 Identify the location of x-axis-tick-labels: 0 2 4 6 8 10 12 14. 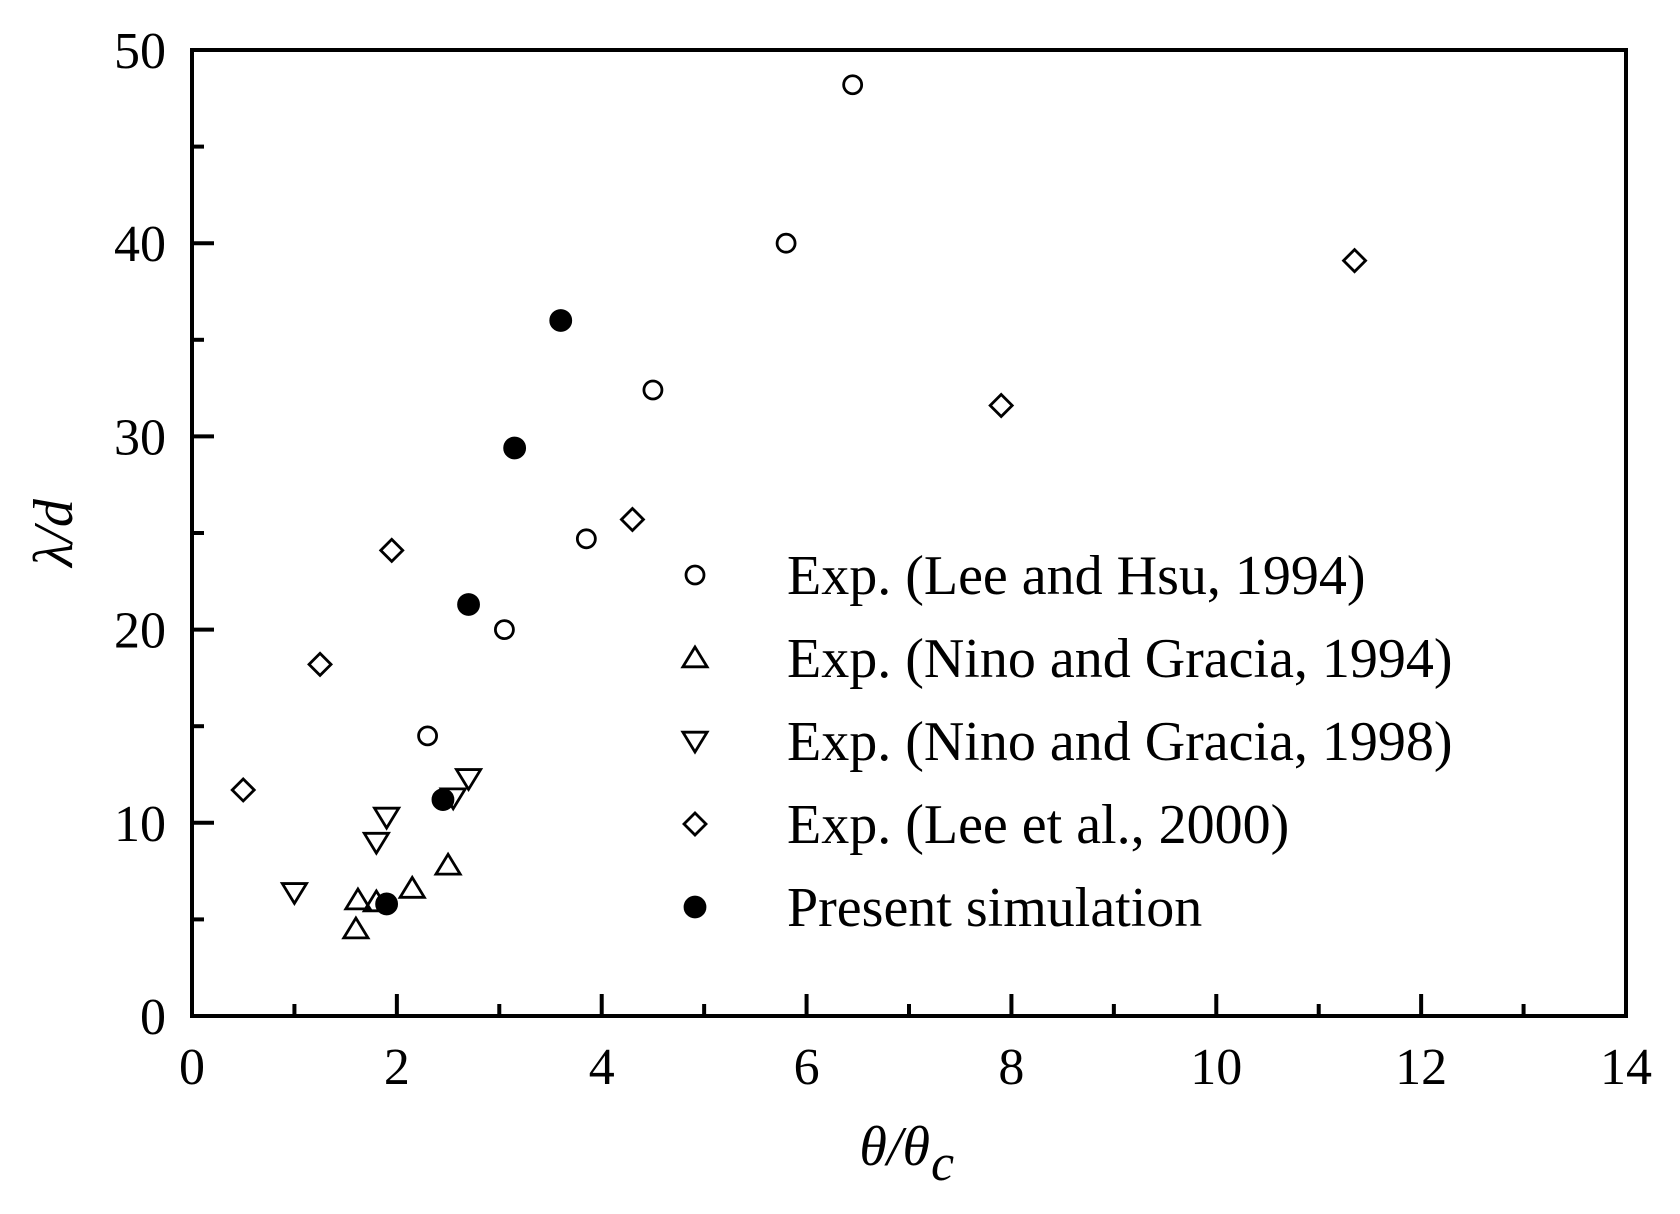
(915, 1067).